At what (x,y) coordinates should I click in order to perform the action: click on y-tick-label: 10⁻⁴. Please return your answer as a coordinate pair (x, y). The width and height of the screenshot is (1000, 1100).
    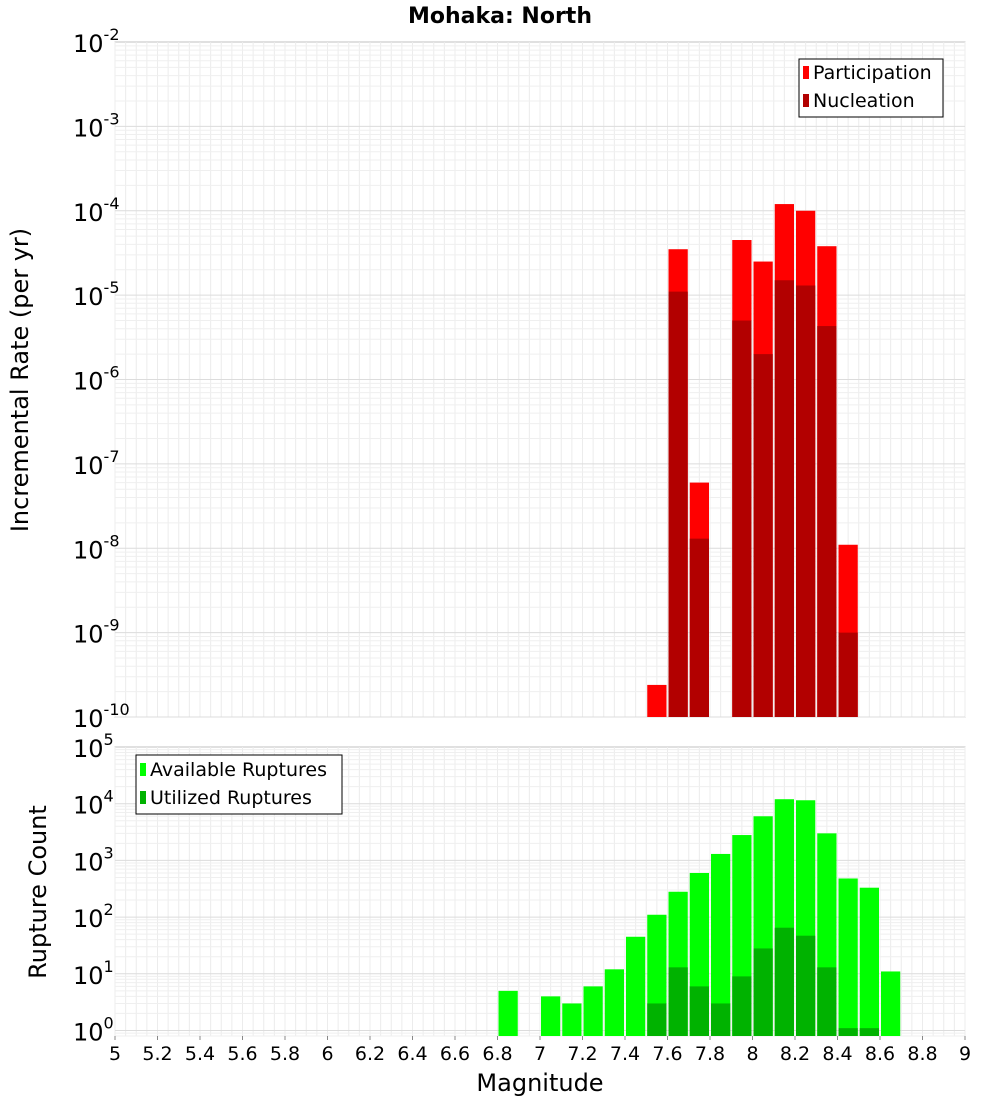
    Looking at the image, I should click on (96, 210).